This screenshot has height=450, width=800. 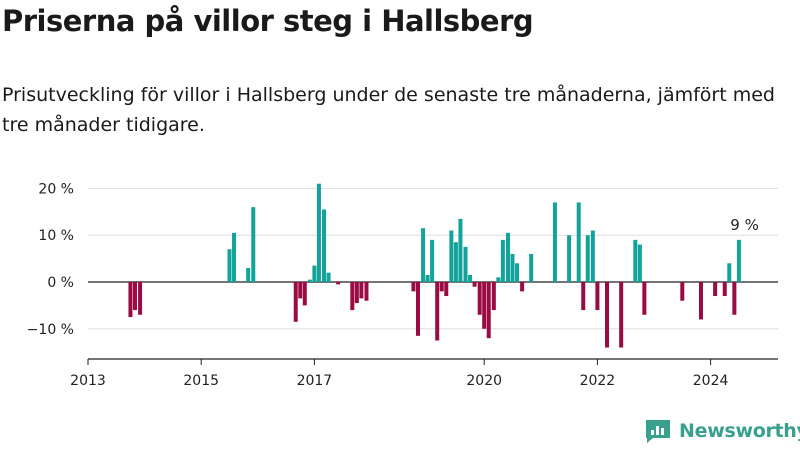 What do you see at coordinates (739, 431) in the screenshot?
I see `brand-name: Newsworthy` at bounding box center [739, 431].